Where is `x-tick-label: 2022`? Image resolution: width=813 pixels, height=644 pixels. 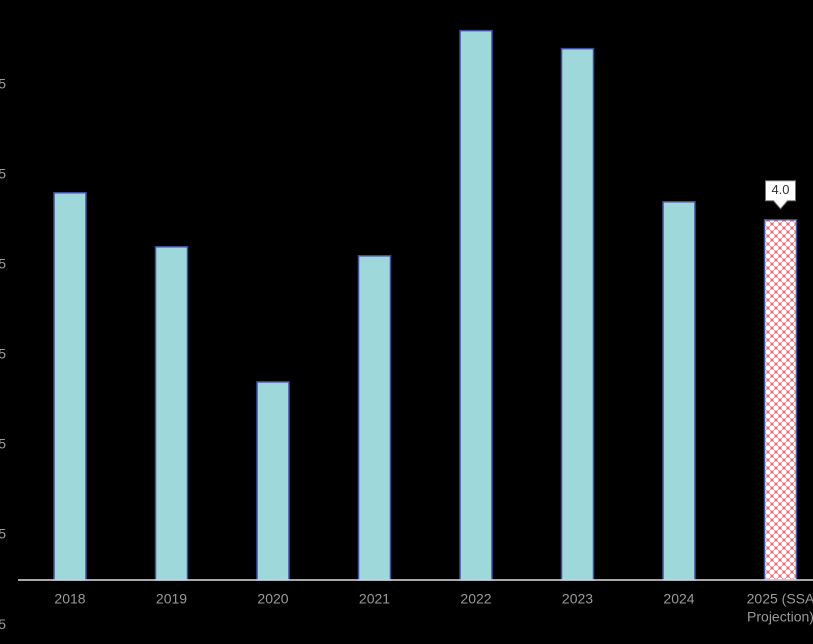
x-tick-label: 2022 is located at coordinates (475, 599).